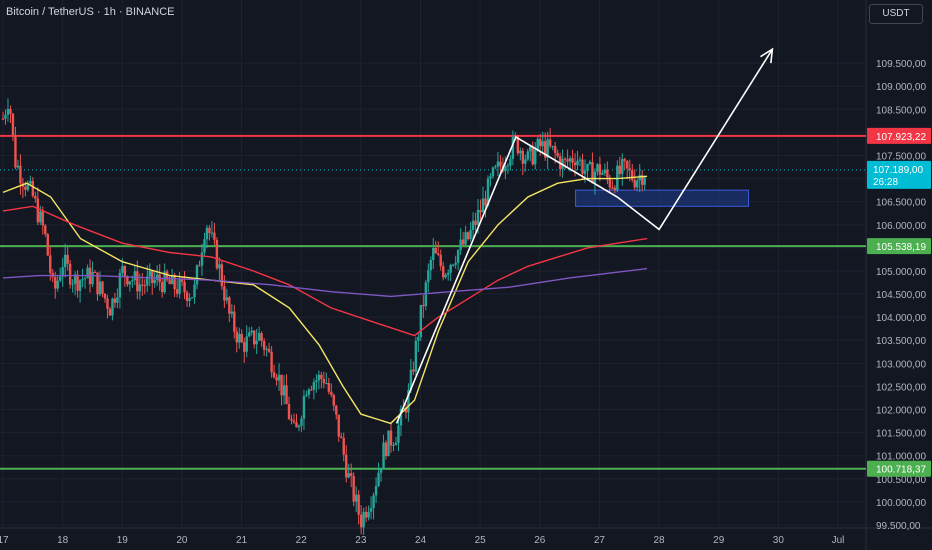 The height and width of the screenshot is (550, 932). Describe the element at coordinates (901, 364) in the screenshot. I see `price-tick-label: 103.000,00` at that location.